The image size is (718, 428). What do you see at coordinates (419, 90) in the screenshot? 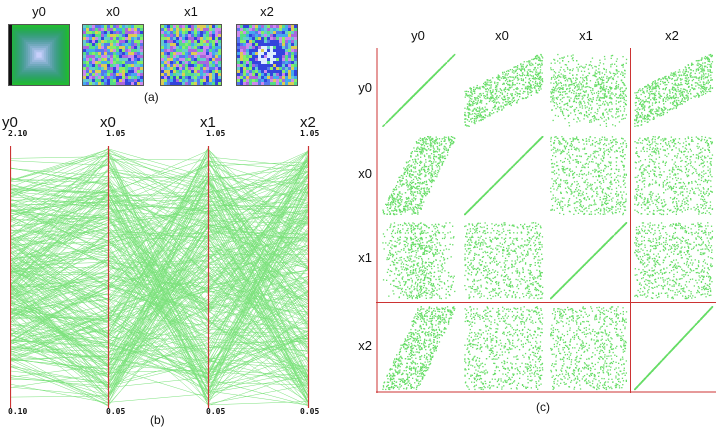
I see `spm-cell-y0-y0` at bounding box center [419, 90].